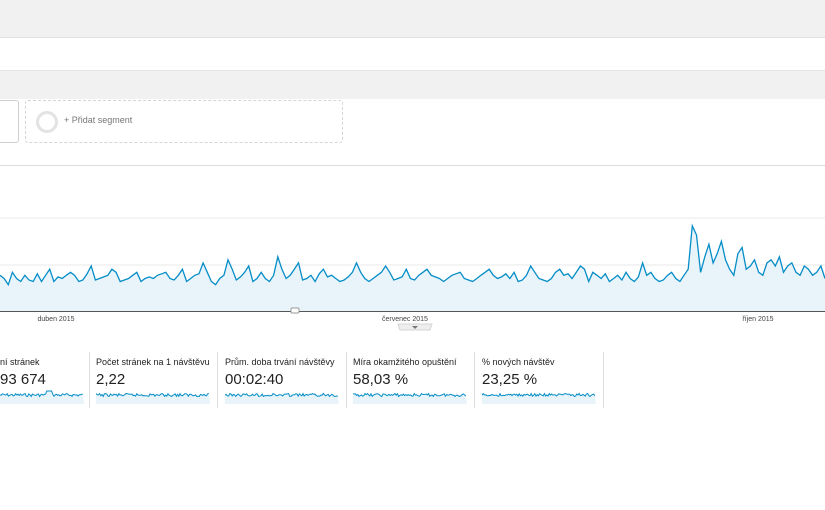 The height and width of the screenshot is (510, 825). What do you see at coordinates (184, 121) in the screenshot?
I see `add-segment-button: + Přidat segment` at bounding box center [184, 121].